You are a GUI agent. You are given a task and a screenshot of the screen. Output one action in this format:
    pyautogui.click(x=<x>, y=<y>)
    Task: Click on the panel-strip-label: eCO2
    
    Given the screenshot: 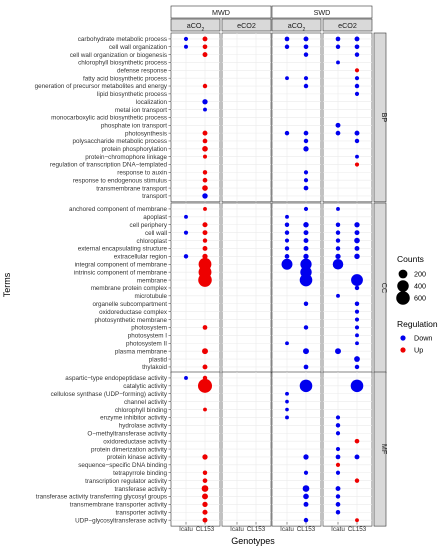 What is the action you would take?
    pyautogui.click(x=246, y=25)
    